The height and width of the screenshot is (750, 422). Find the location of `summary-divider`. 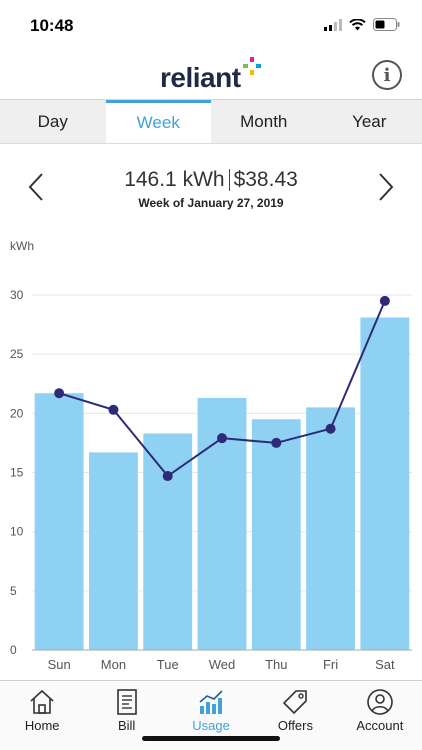

summary-divider is located at coordinates (229, 180).